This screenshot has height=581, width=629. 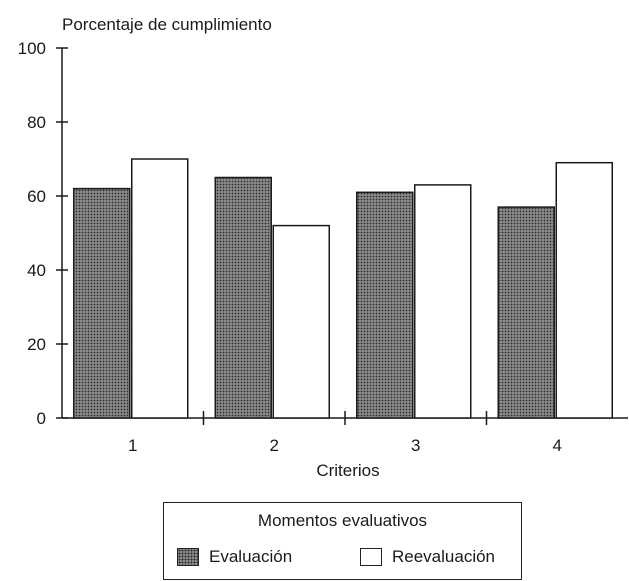 What do you see at coordinates (347, 470) in the screenshot?
I see `x-axis-label: Criterios` at bounding box center [347, 470].